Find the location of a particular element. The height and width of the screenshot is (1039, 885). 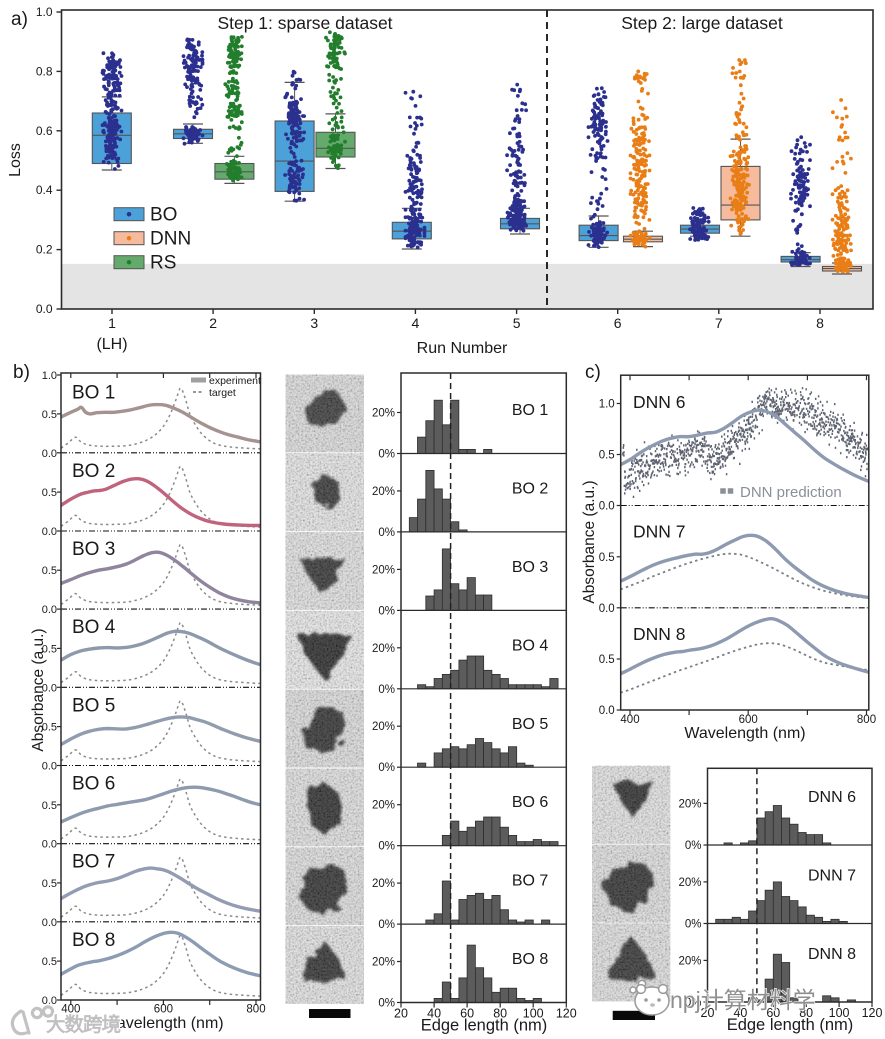

svg-text: a) is located at coordinates (19, 19).